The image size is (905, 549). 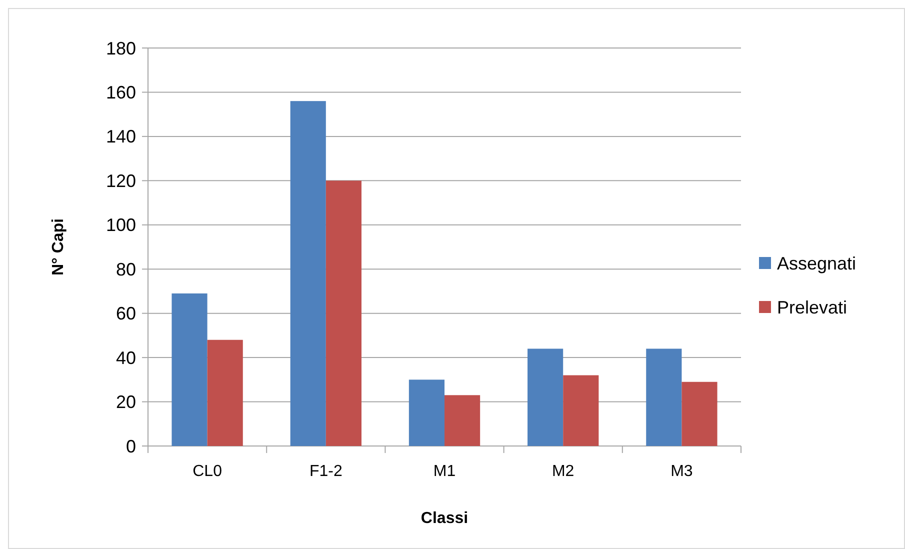 I want to click on y-tick-label: 100, so click(x=121, y=225).